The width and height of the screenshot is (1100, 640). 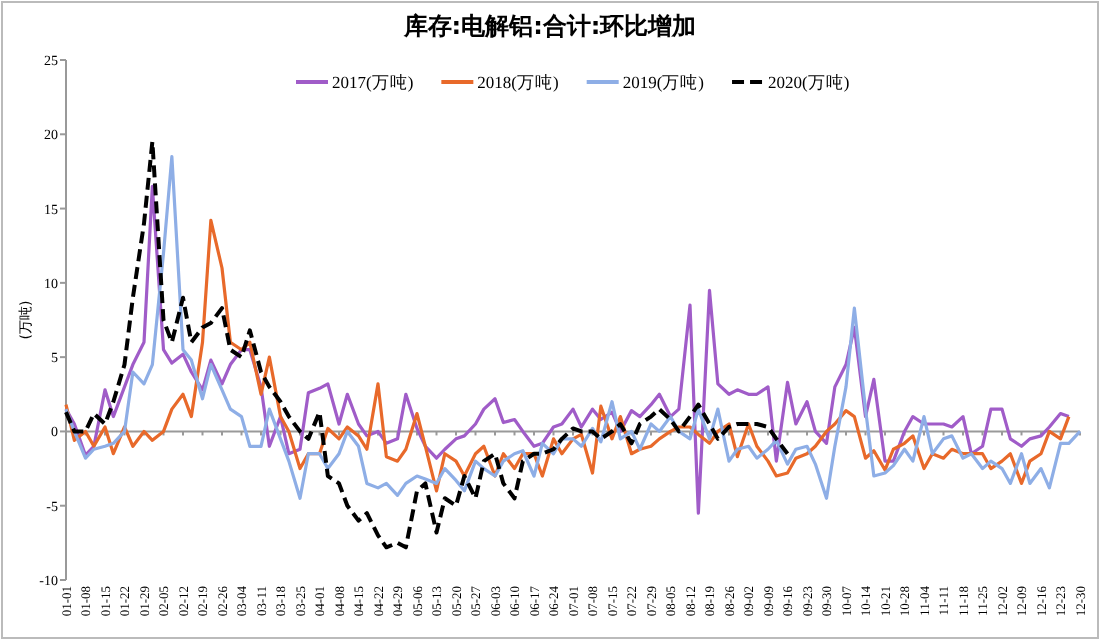 What do you see at coordinates (663, 82) in the screenshot?
I see `legend-label: 2019(万吨)` at bounding box center [663, 82].